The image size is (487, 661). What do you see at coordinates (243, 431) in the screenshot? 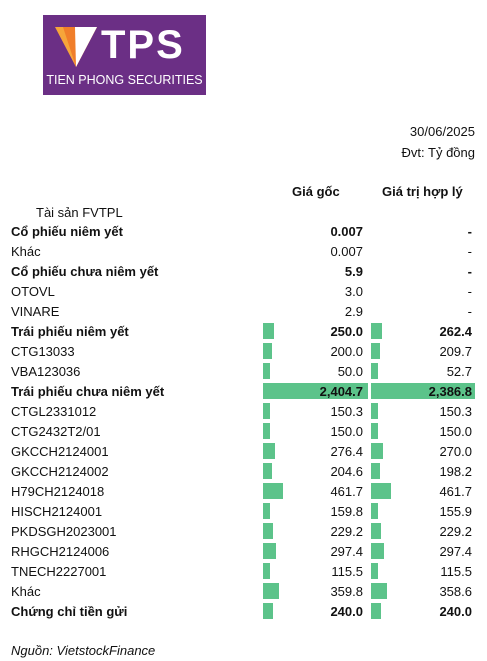
I see `table-row: CTG2432T2/01 150.0 150.0` at bounding box center [243, 431].